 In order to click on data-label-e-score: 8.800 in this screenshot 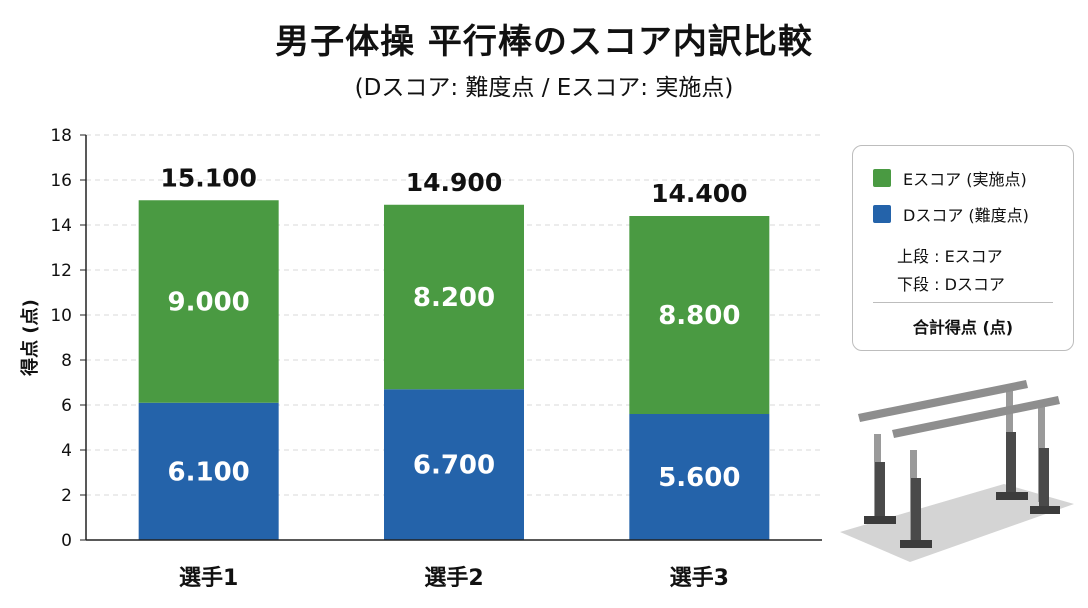, I will do `click(699, 316)`.